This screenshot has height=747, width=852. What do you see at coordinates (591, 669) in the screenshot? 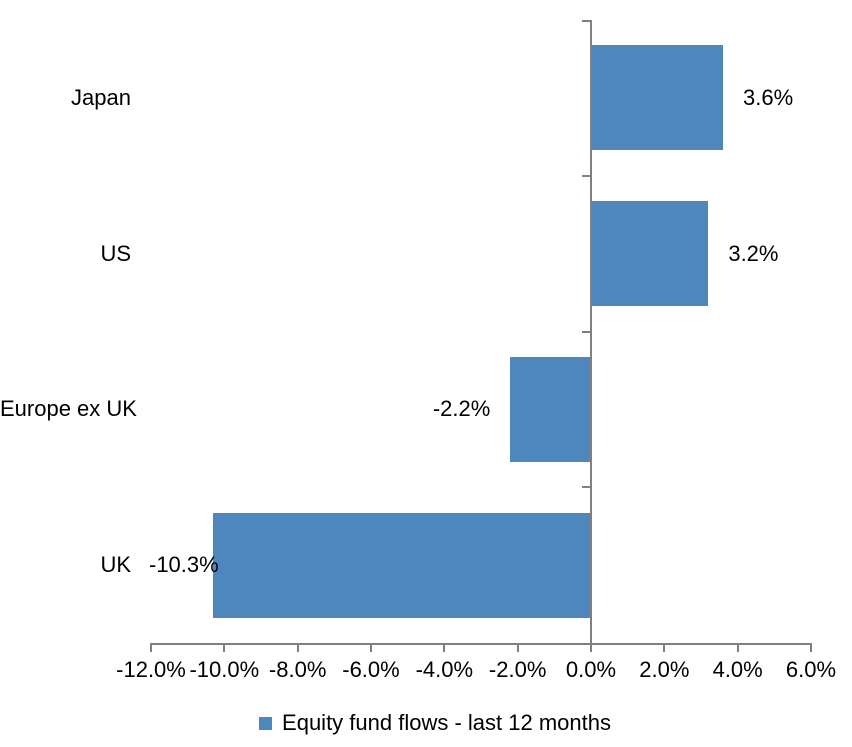
I see `x-axis-tick-label: 0.0%` at bounding box center [591, 669].